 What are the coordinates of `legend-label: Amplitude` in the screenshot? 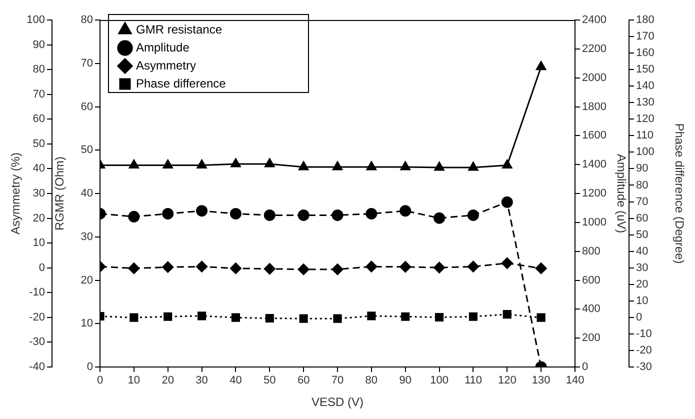 It's located at (163, 47).